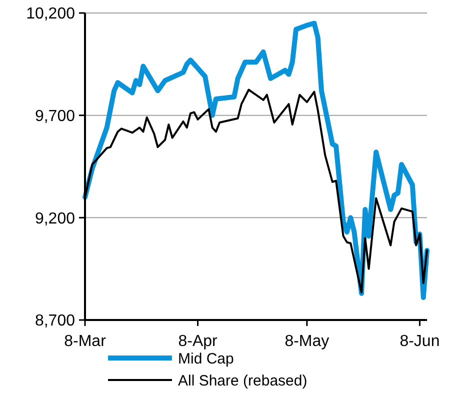 The width and height of the screenshot is (450, 417). What do you see at coordinates (55, 321) in the screenshot?
I see `y-tick-label: 8,700` at bounding box center [55, 321].